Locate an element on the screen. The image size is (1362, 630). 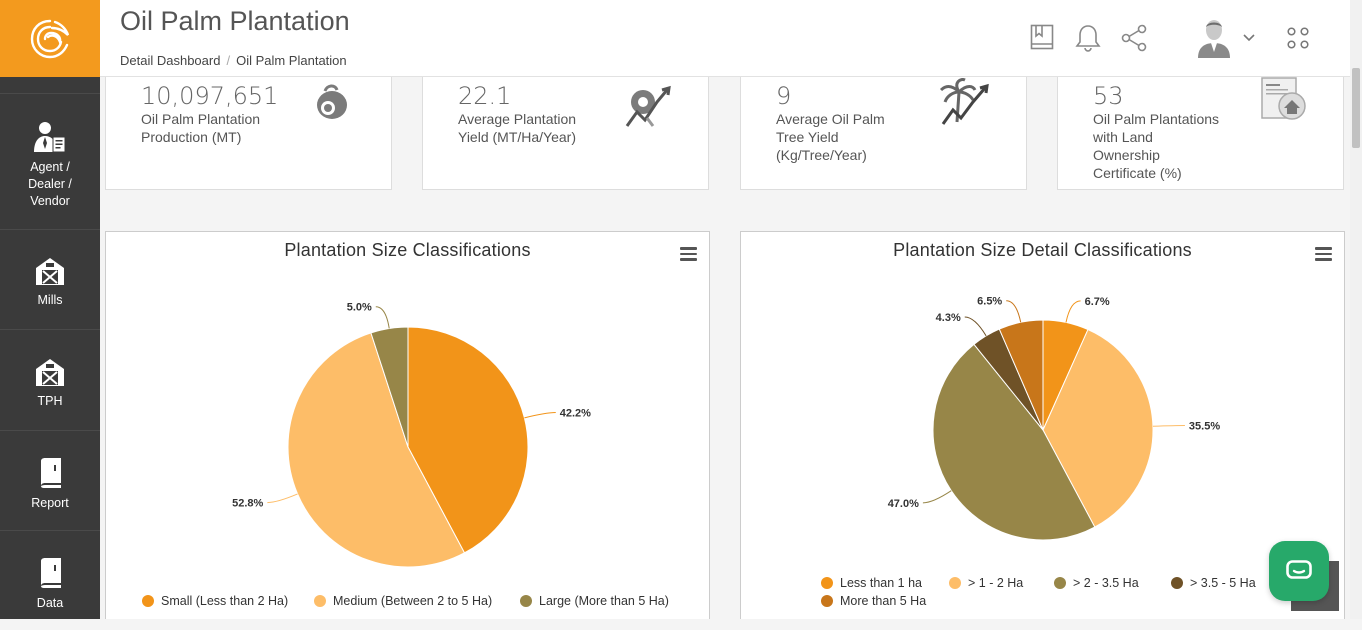
legend-item-more-than-5: More than 5 Ha is located at coordinates (873, 601).